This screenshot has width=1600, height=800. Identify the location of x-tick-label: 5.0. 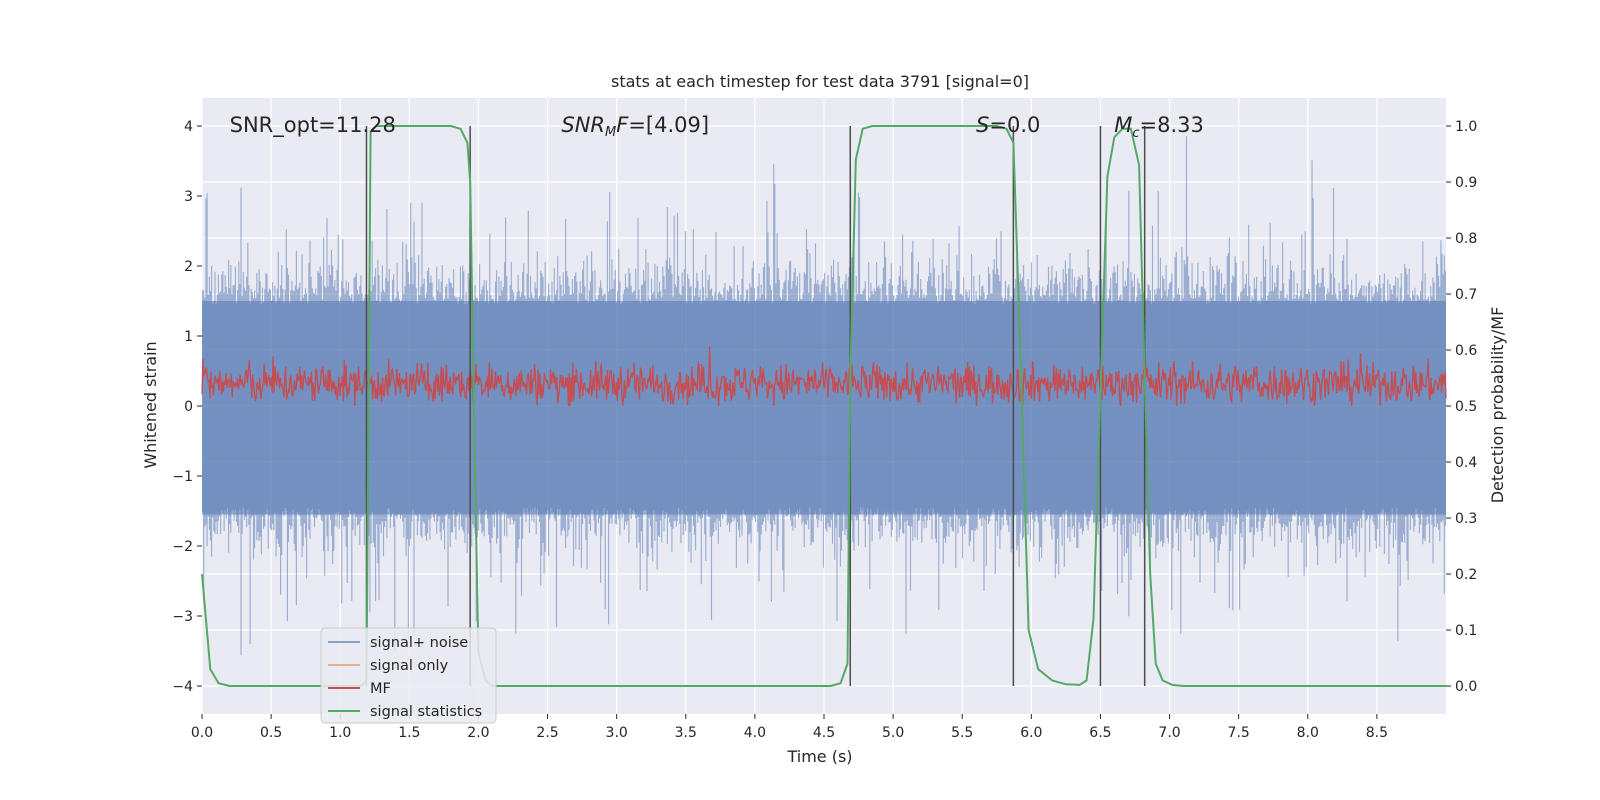
(893, 733).